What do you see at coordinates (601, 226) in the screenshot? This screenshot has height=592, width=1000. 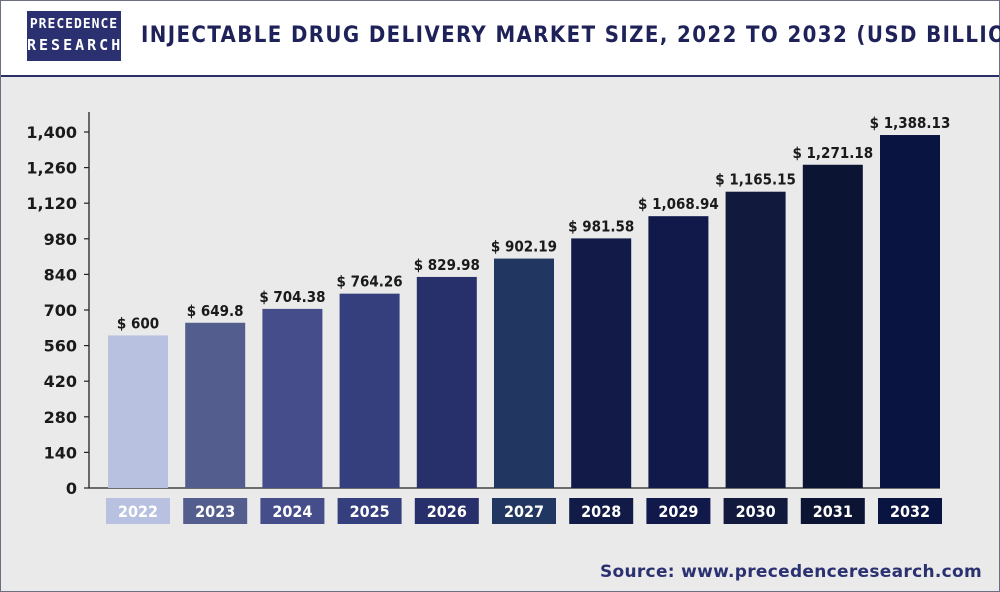 I see `value-label-2028: $ 981.58` at bounding box center [601, 226].